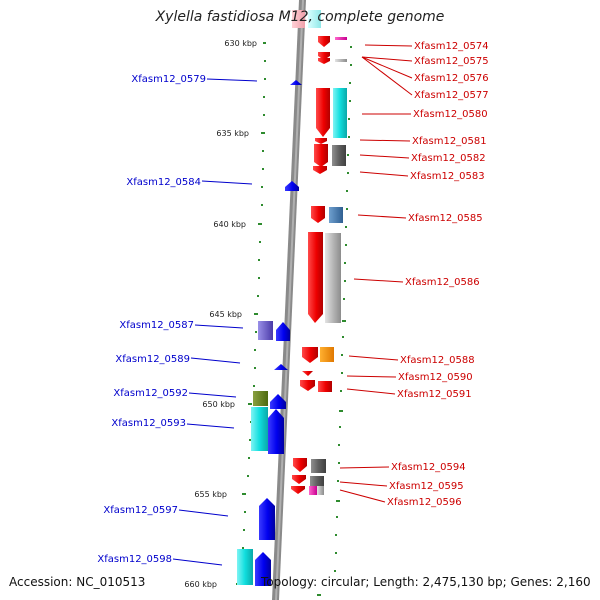 The height and width of the screenshot is (600, 600). I want to click on left-leader-lines, so click(215, 322).